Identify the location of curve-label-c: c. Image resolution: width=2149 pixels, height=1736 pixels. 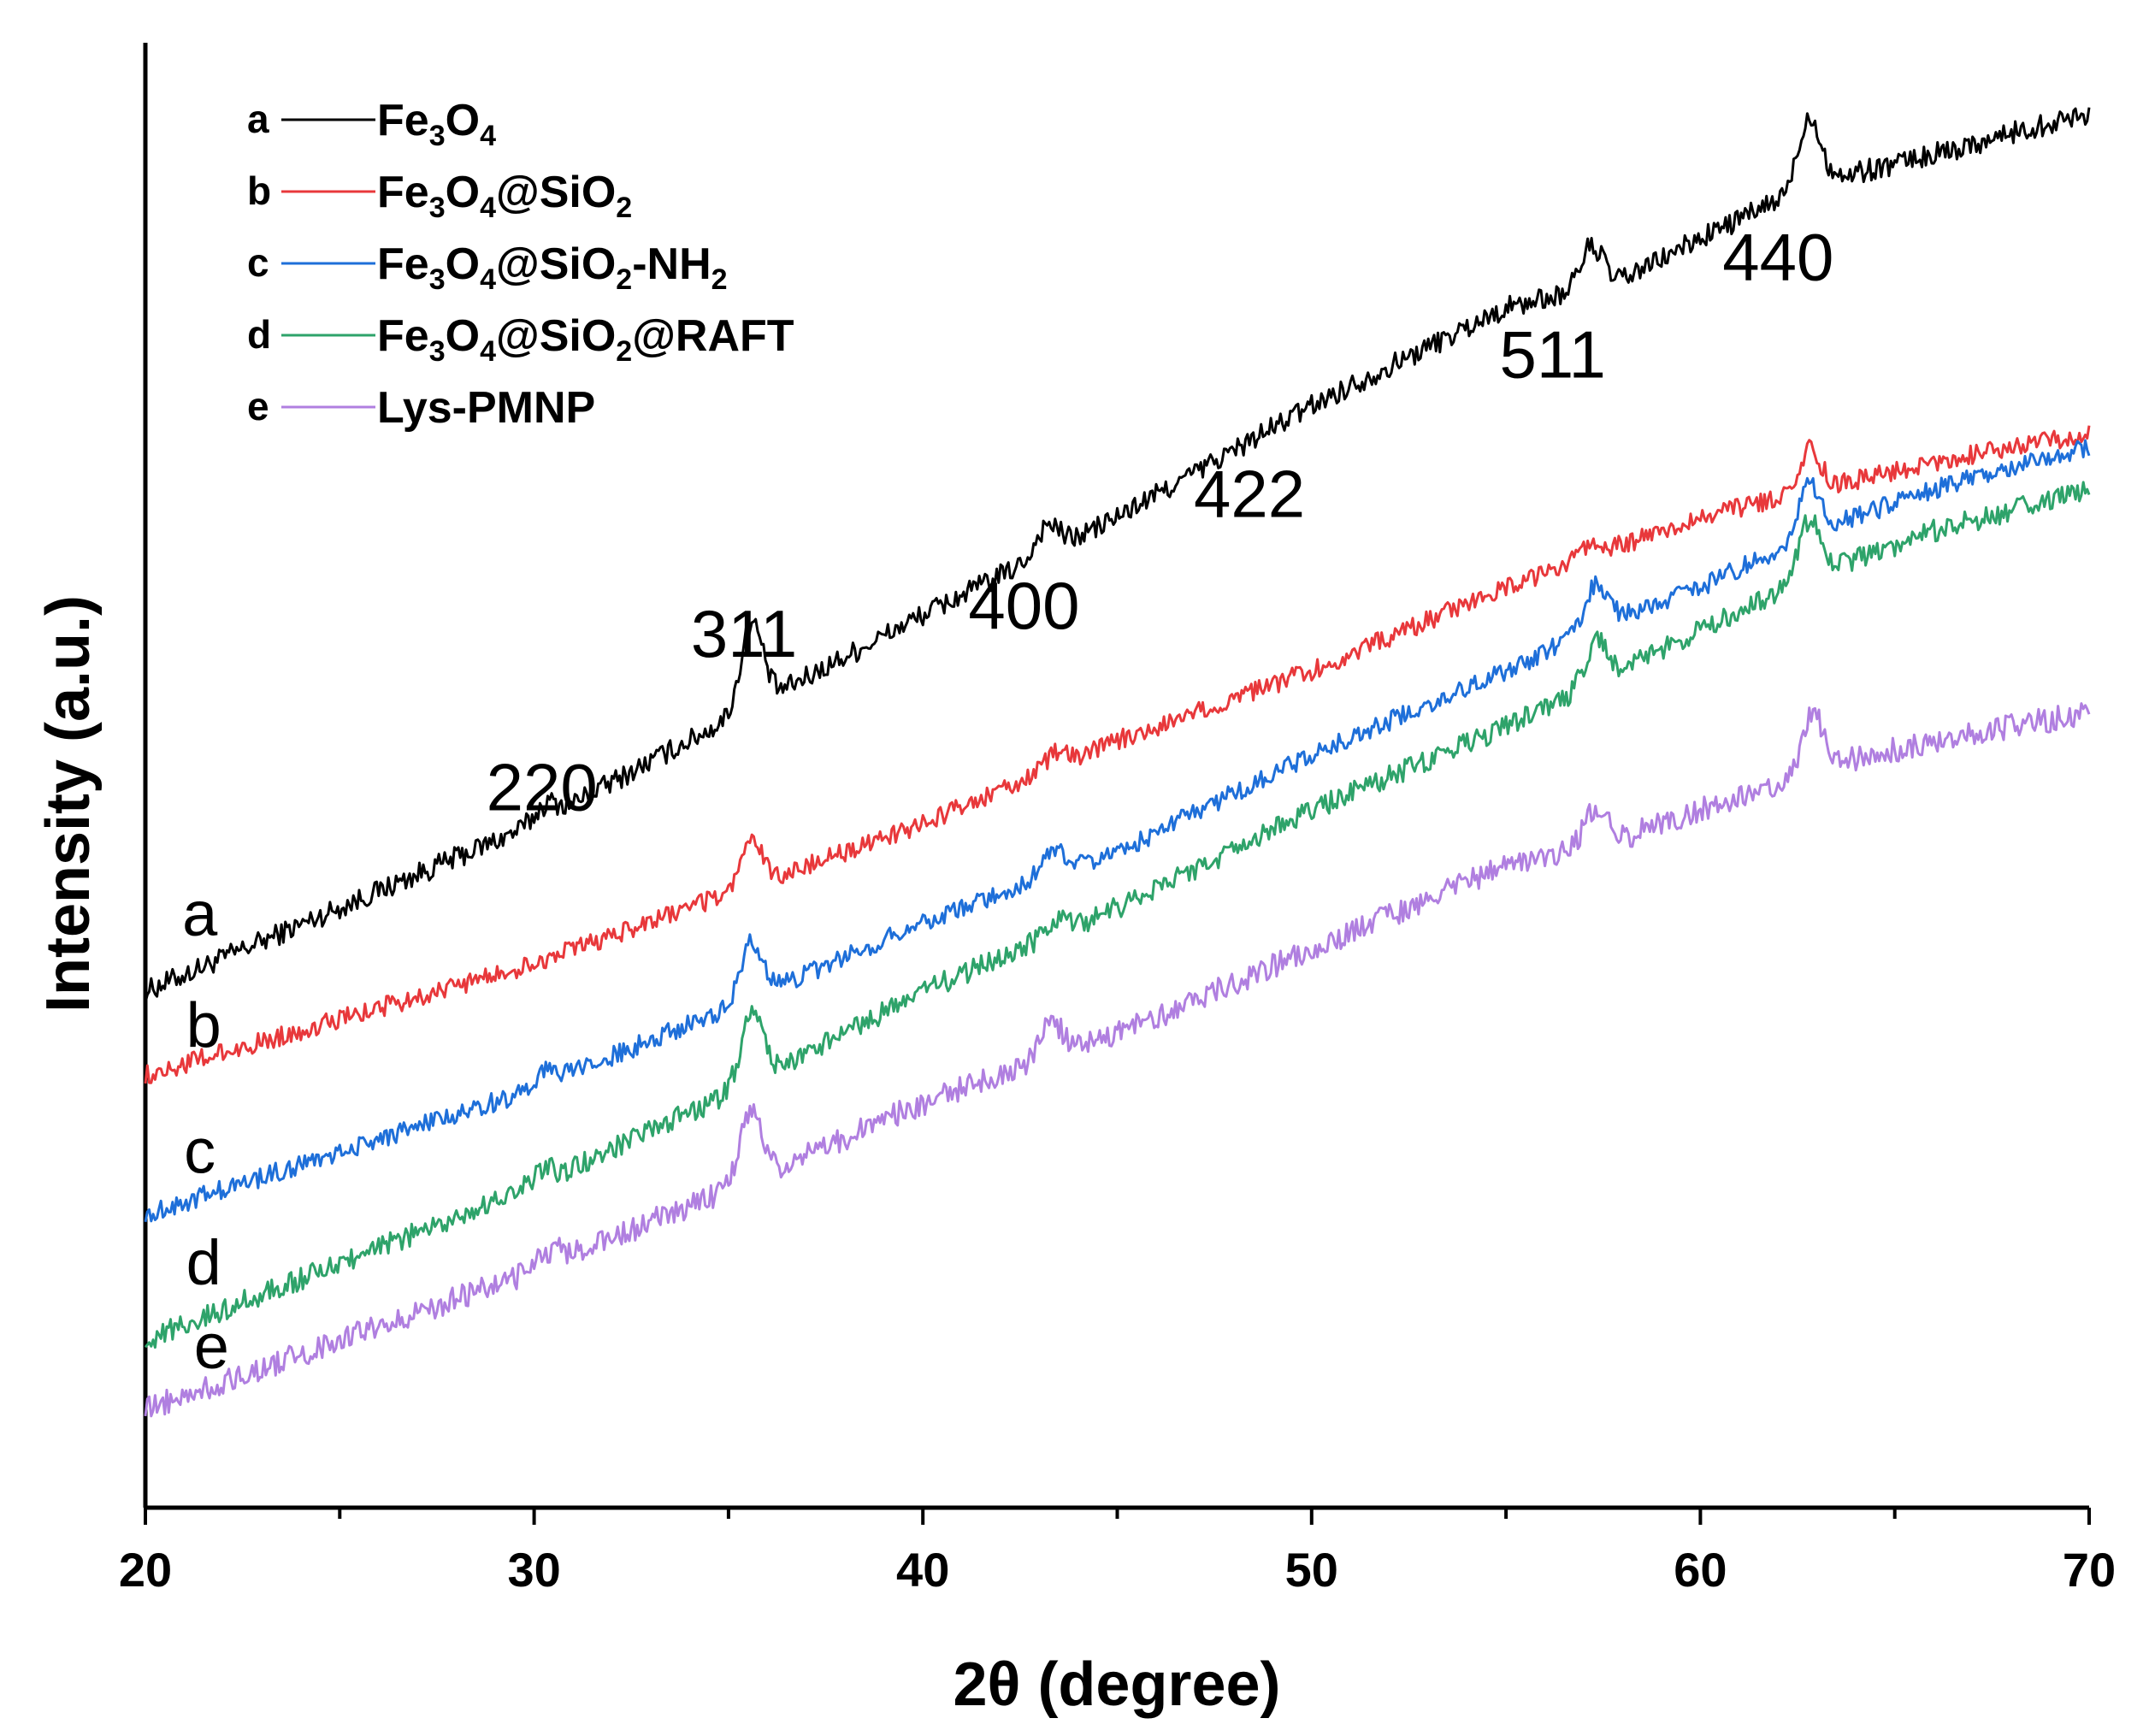
(200, 1150).